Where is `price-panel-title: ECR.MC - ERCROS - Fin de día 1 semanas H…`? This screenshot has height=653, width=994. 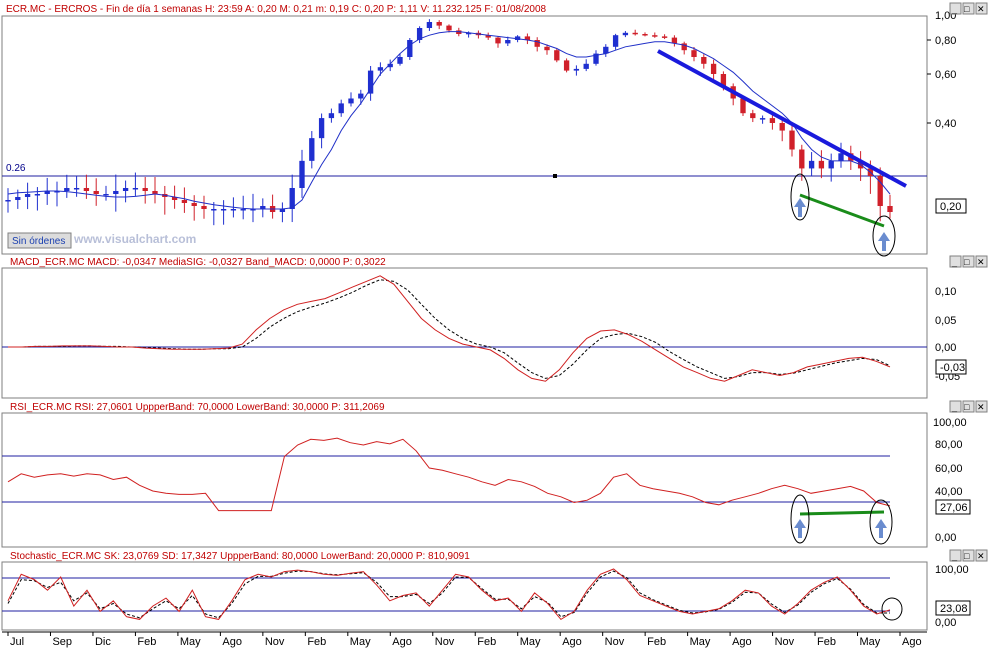
price-panel-title: ECR.MC - ERCROS - Fin de día 1 semanas H… is located at coordinates (276, 9).